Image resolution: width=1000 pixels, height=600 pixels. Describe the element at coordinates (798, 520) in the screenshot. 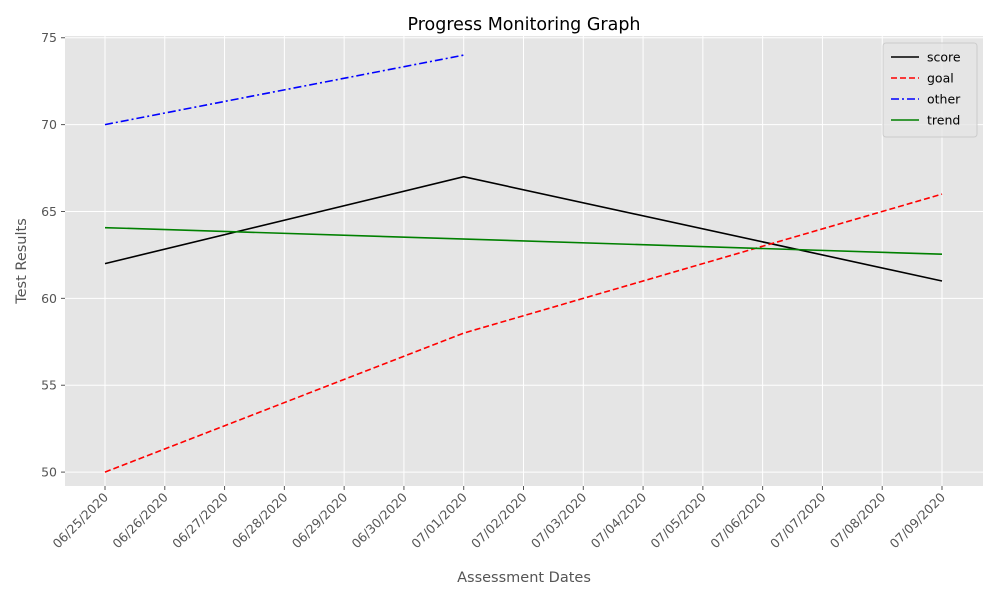

I see `x-tick-label: 07/07/2020` at that location.